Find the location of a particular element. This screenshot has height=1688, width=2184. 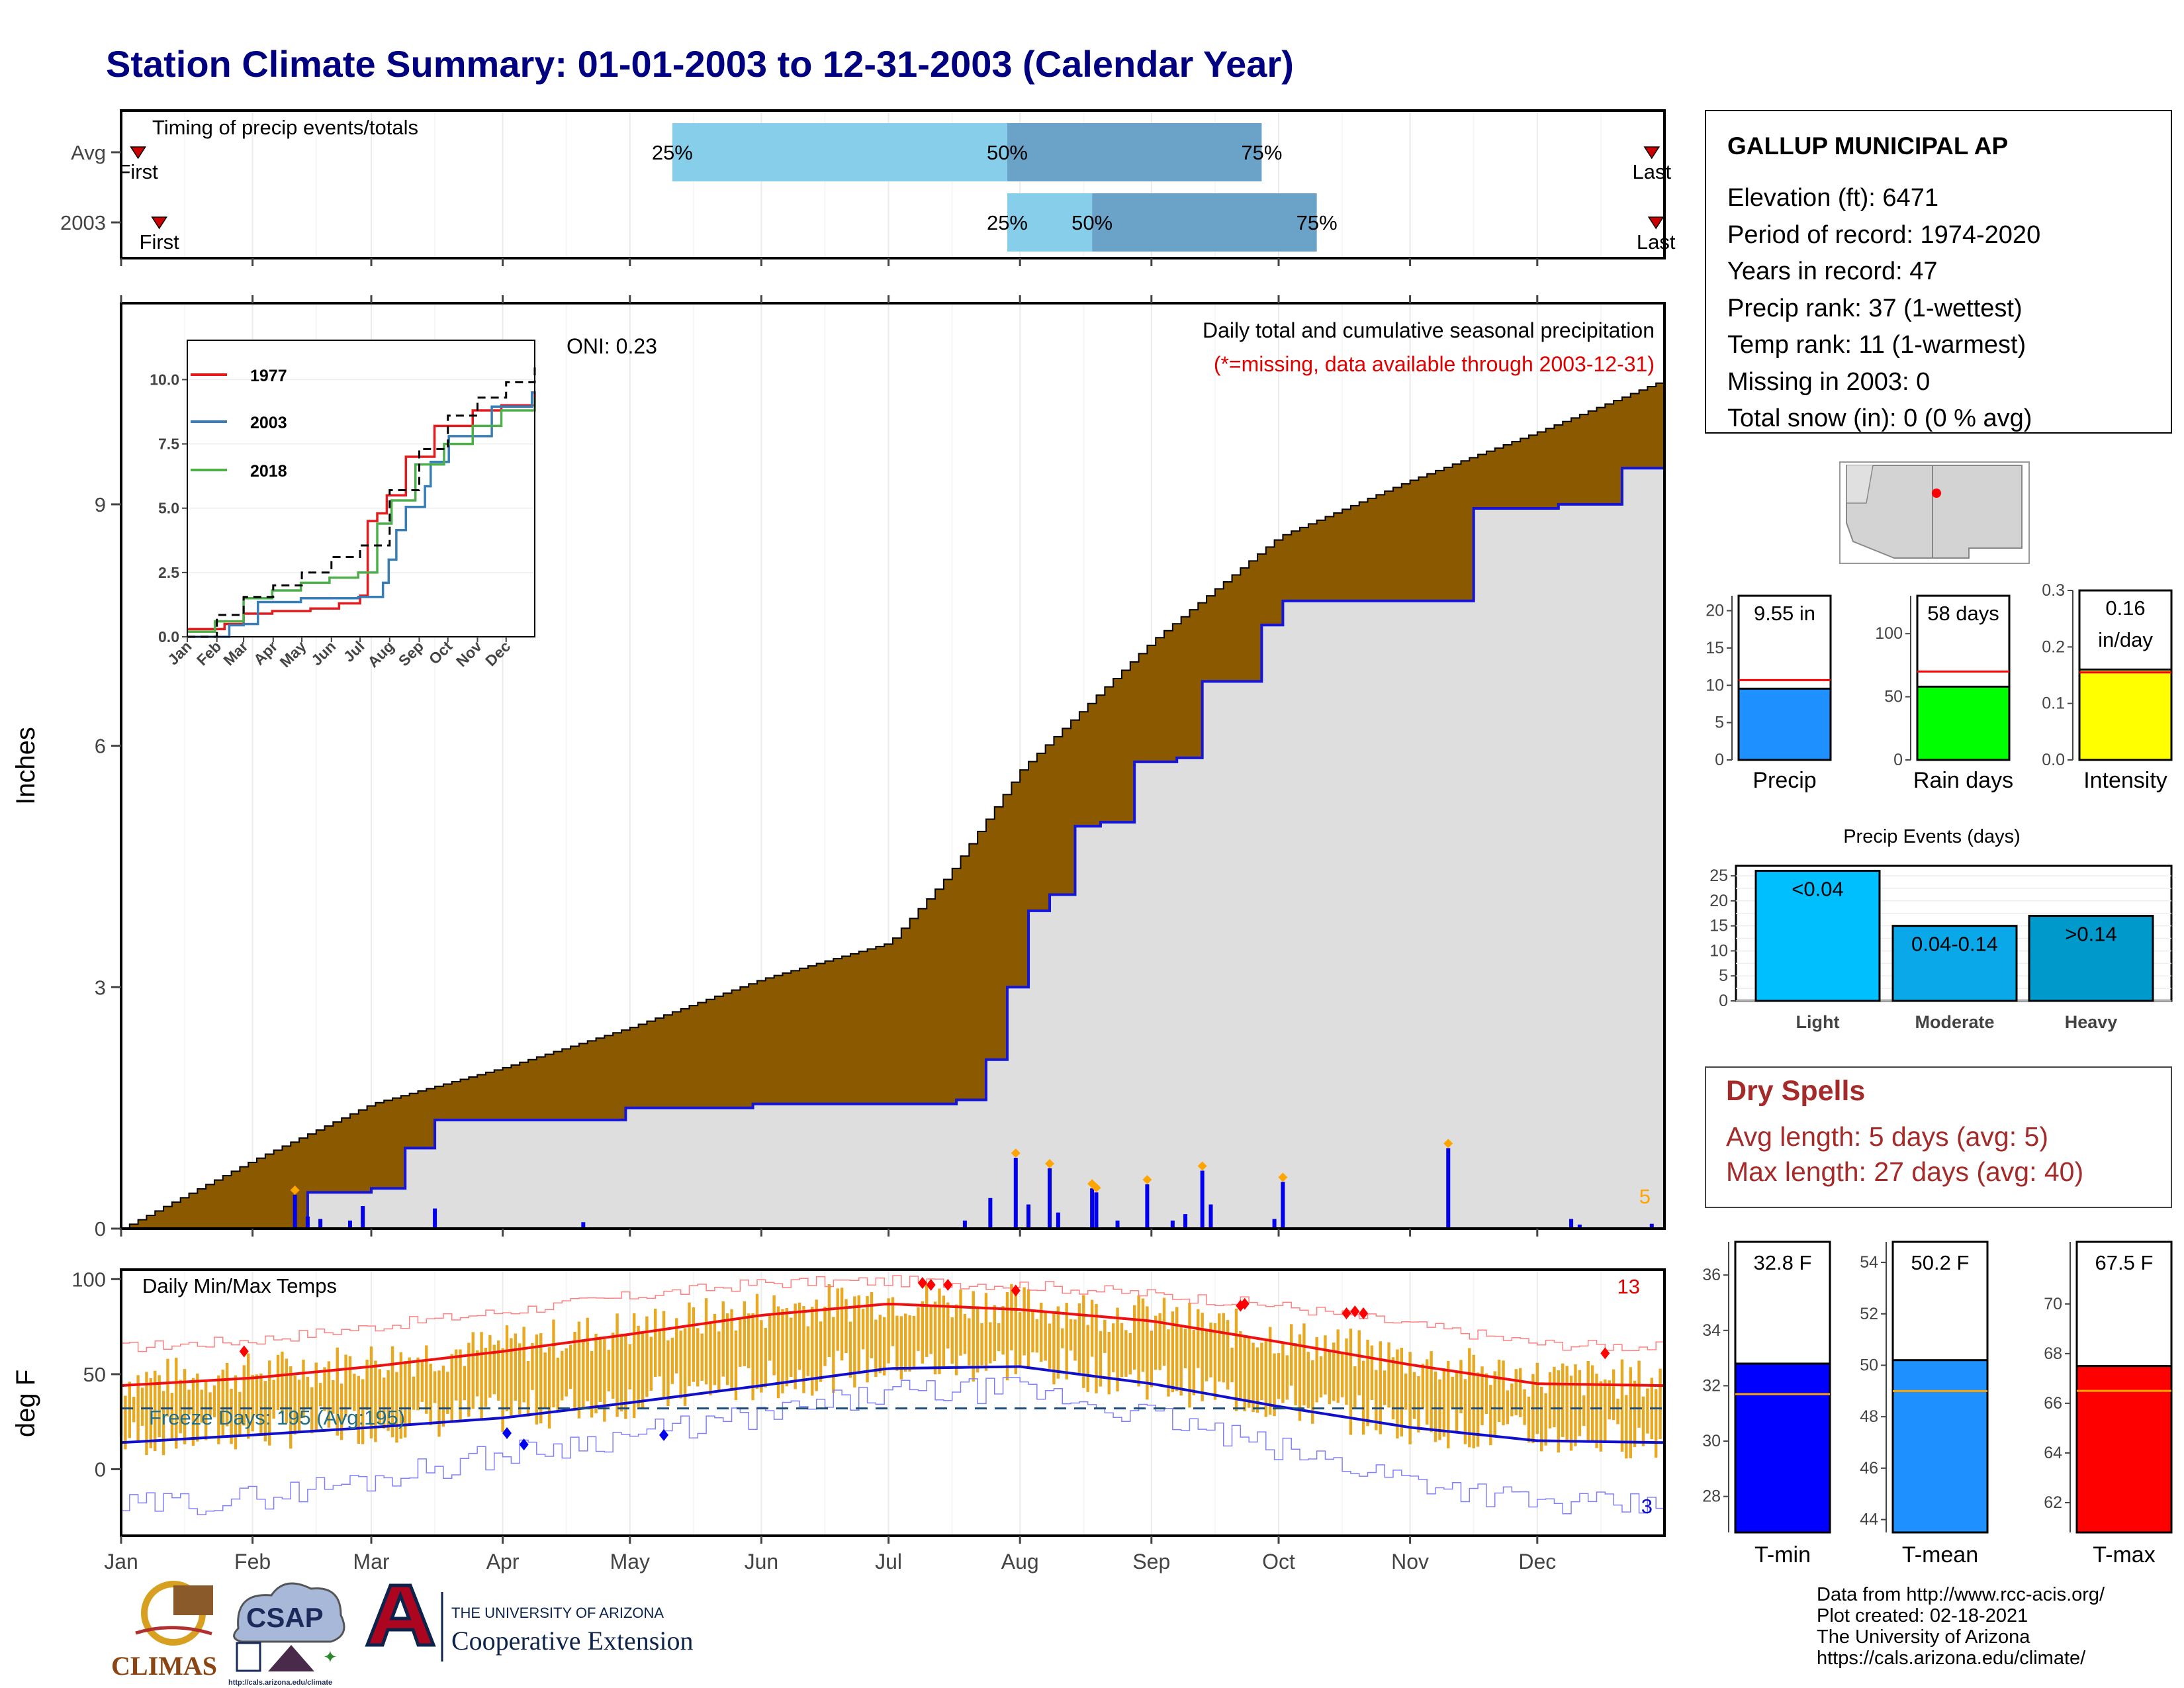

timing-row-2003-label: 2003 is located at coordinates (83, 222).